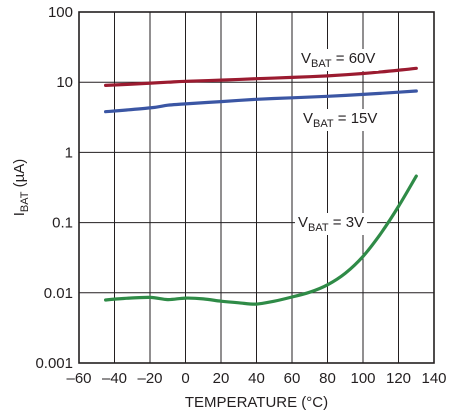 This screenshot has width=452, height=419. What do you see at coordinates (58, 293) in the screenshot?
I see `y-tick-label: 0.01` at bounding box center [58, 293].